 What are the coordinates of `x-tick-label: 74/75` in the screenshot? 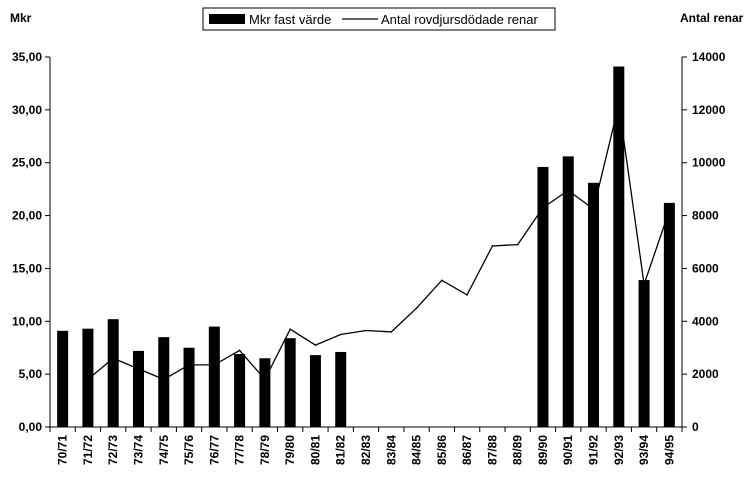 It's located at (164, 450).